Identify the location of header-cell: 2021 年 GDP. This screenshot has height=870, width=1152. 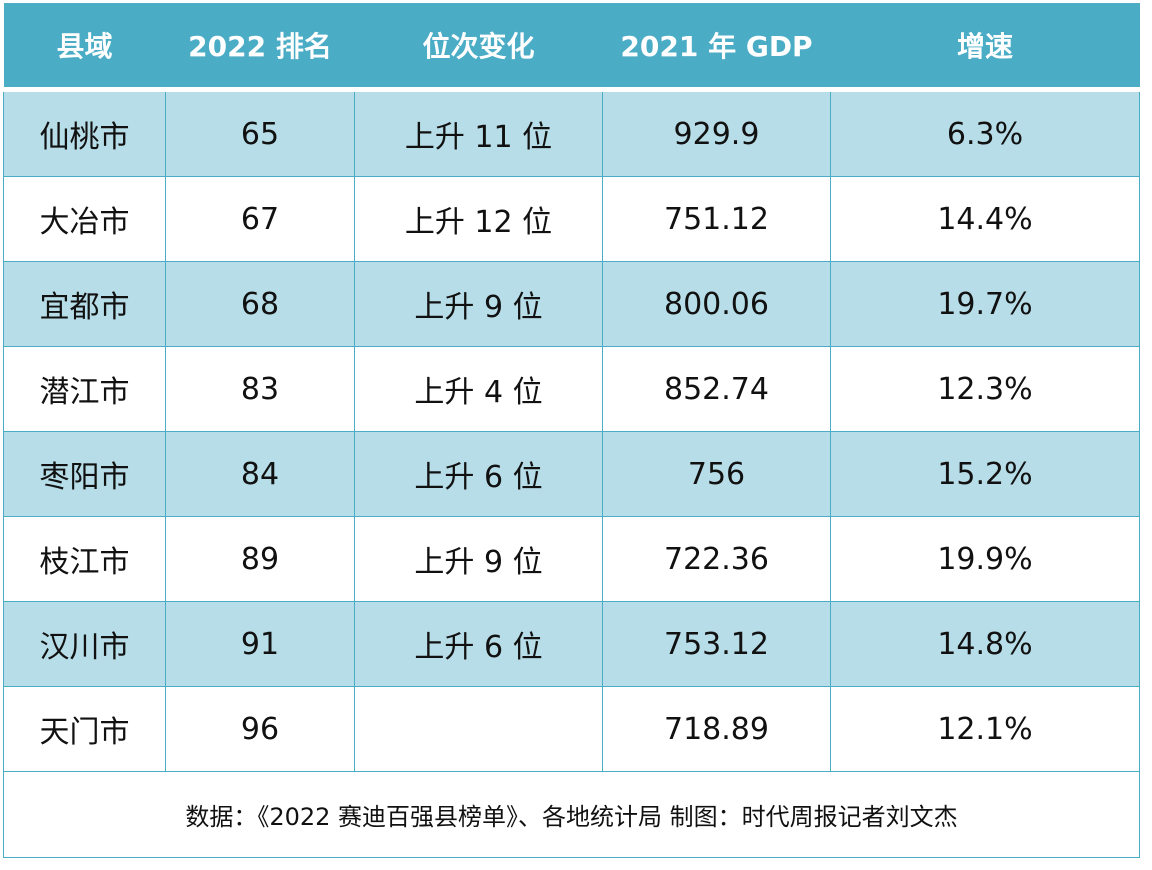
(716, 47).